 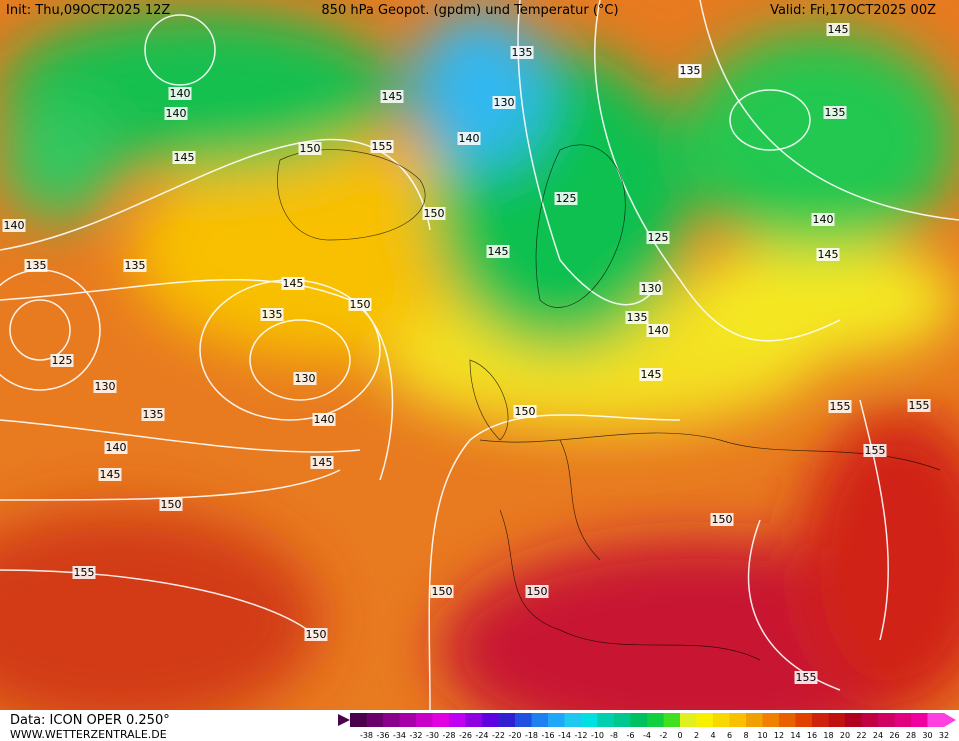 I want to click on colorbar-label: 10, so click(x=762, y=735).